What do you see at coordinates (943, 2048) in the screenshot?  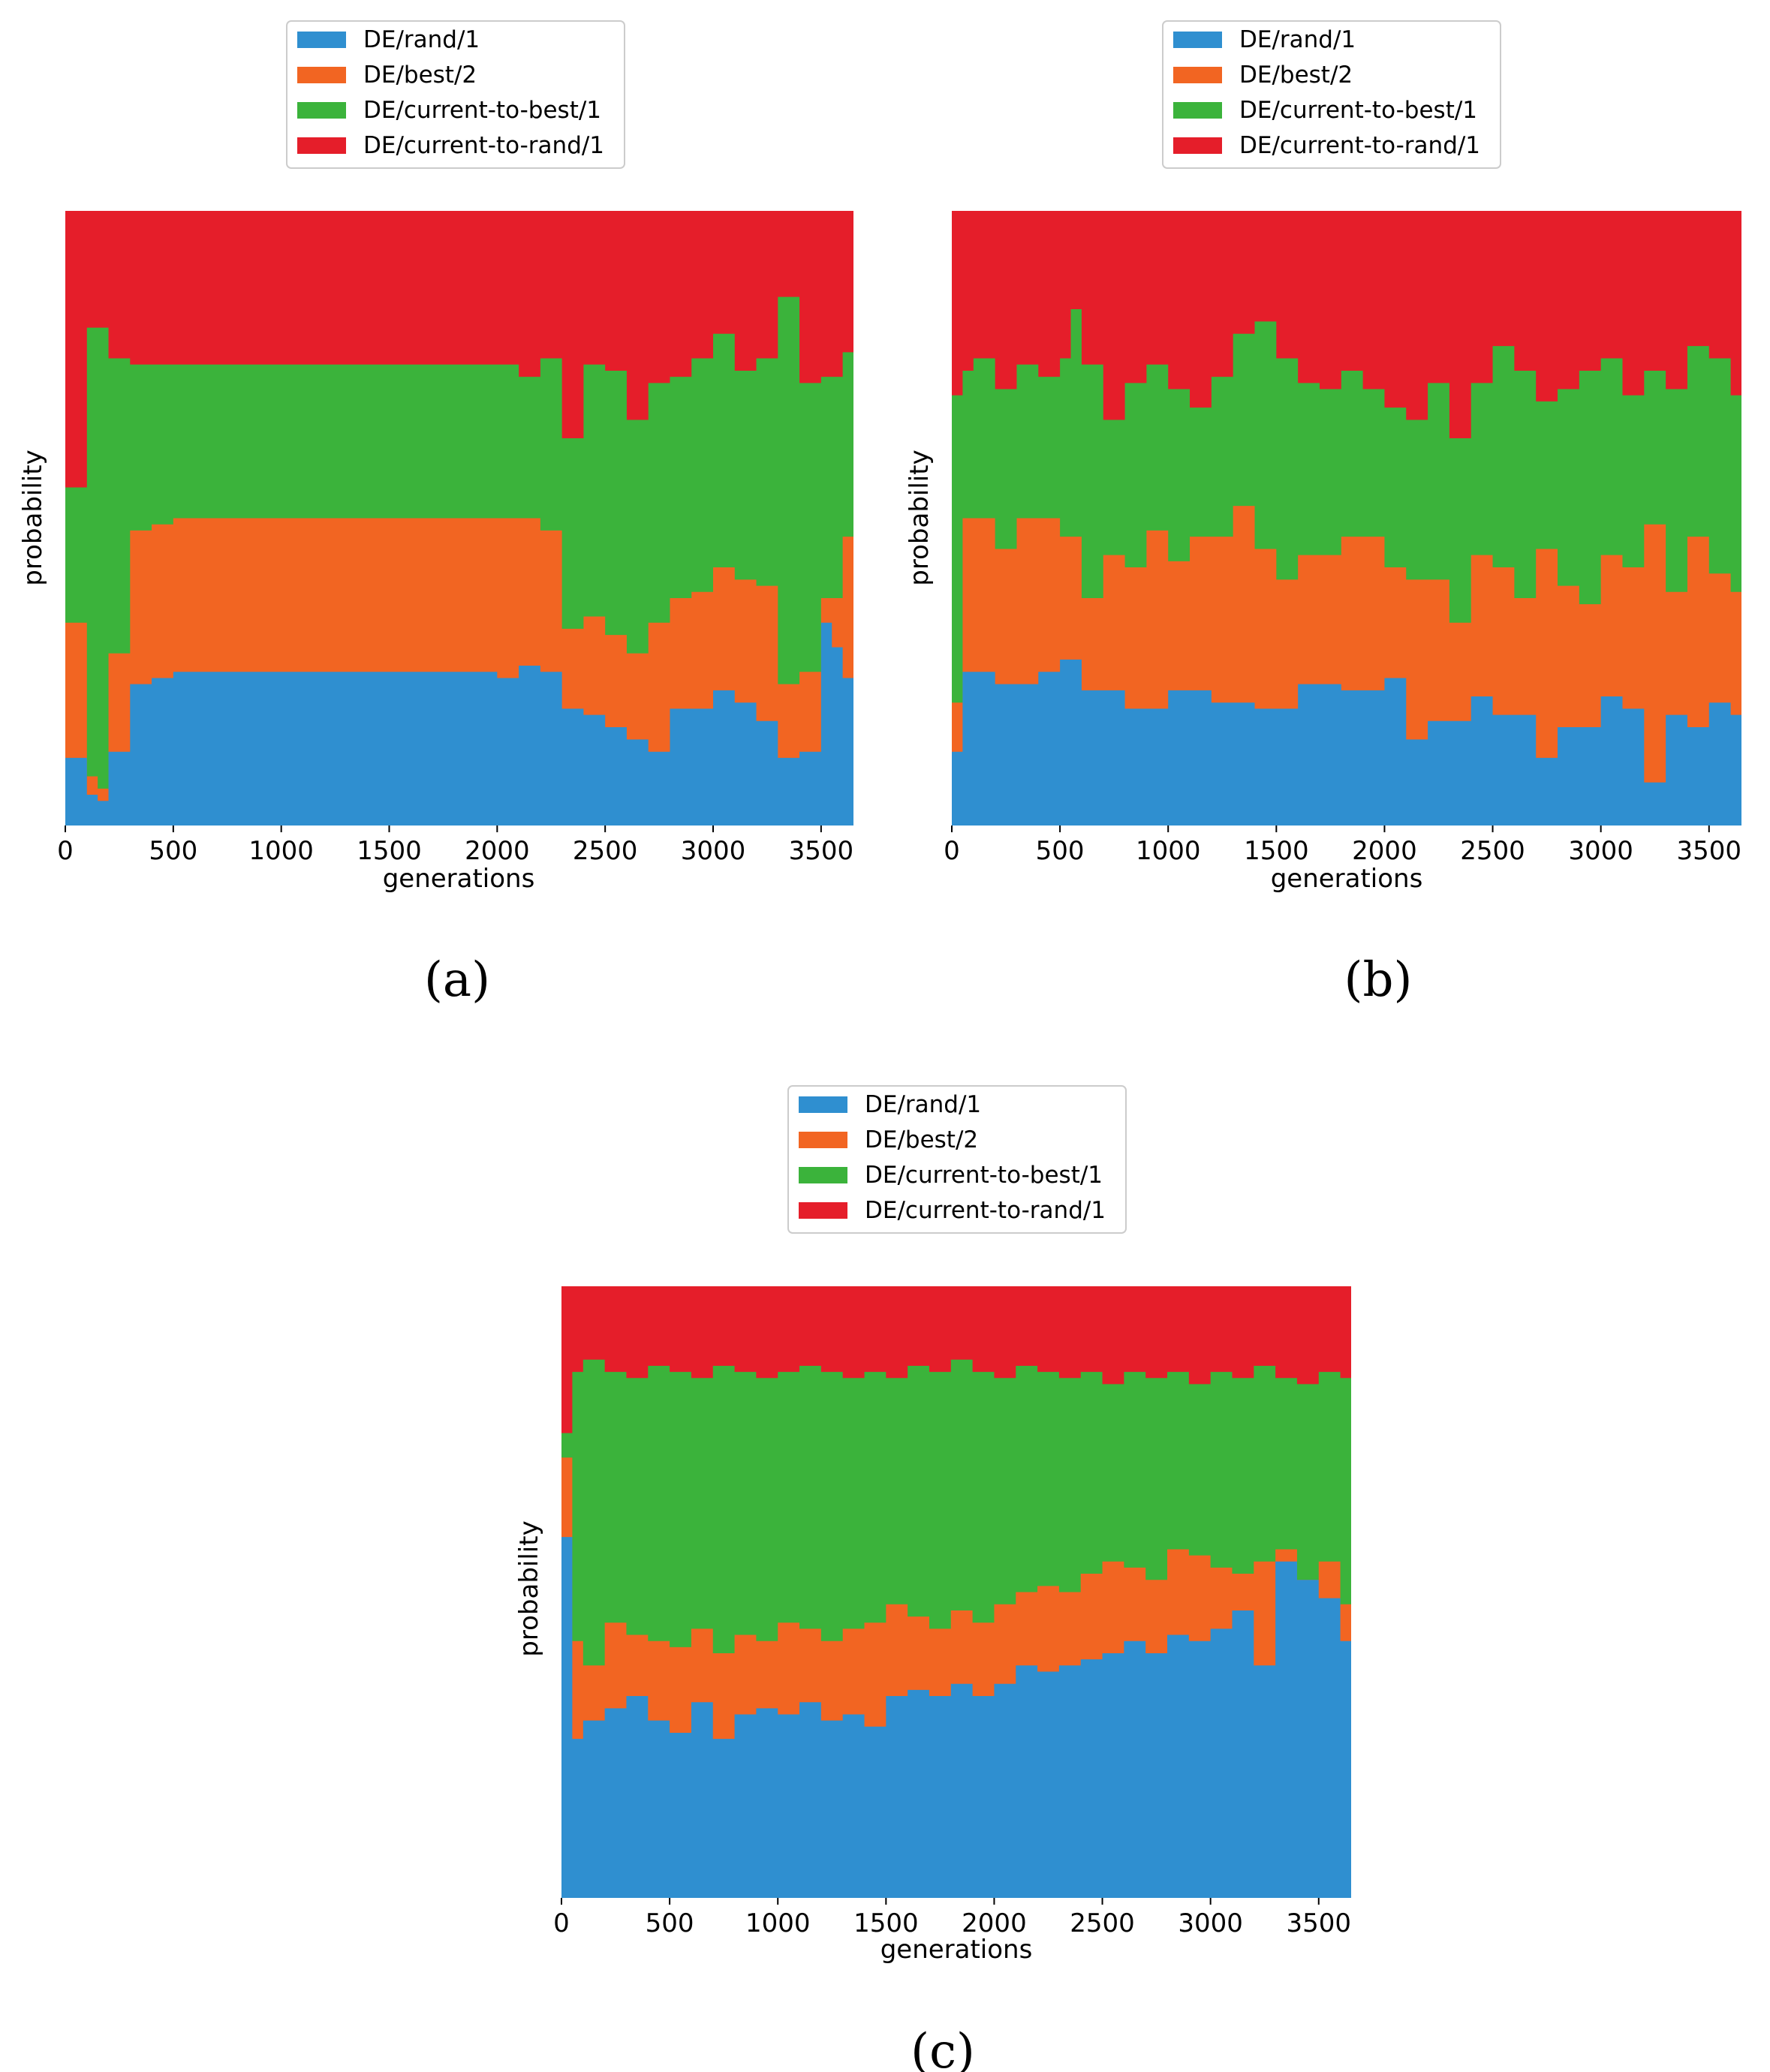 I see `panel-label: (c)` at bounding box center [943, 2048].